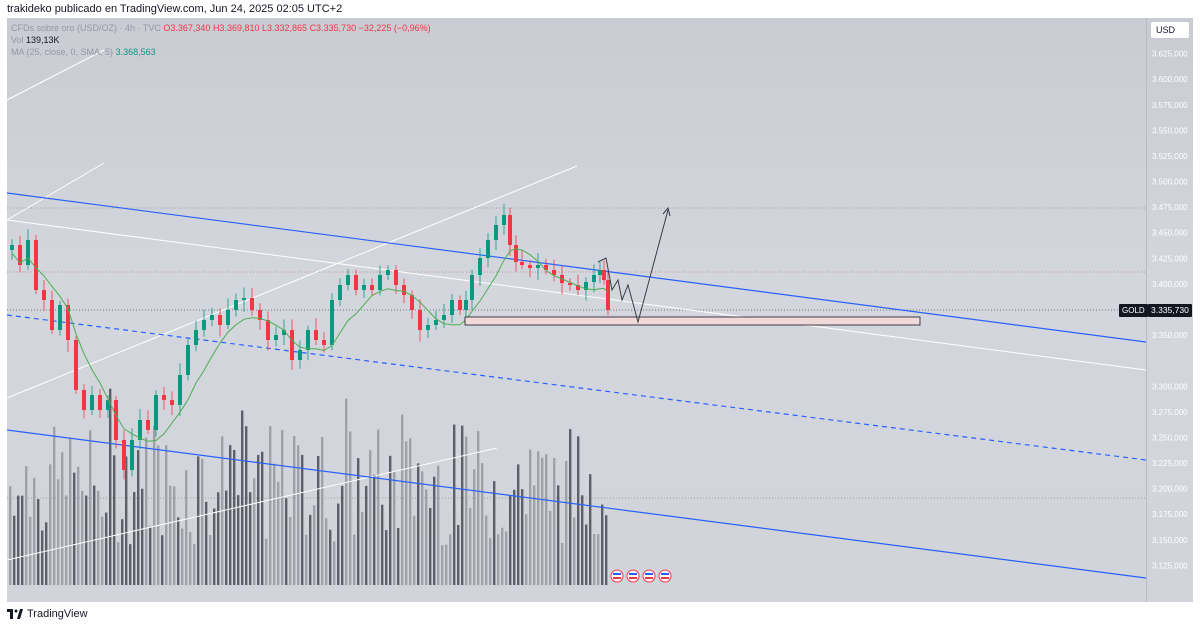 This screenshot has width=1200, height=626. I want to click on last-price-tag: 3.335,730, so click(1170, 310).